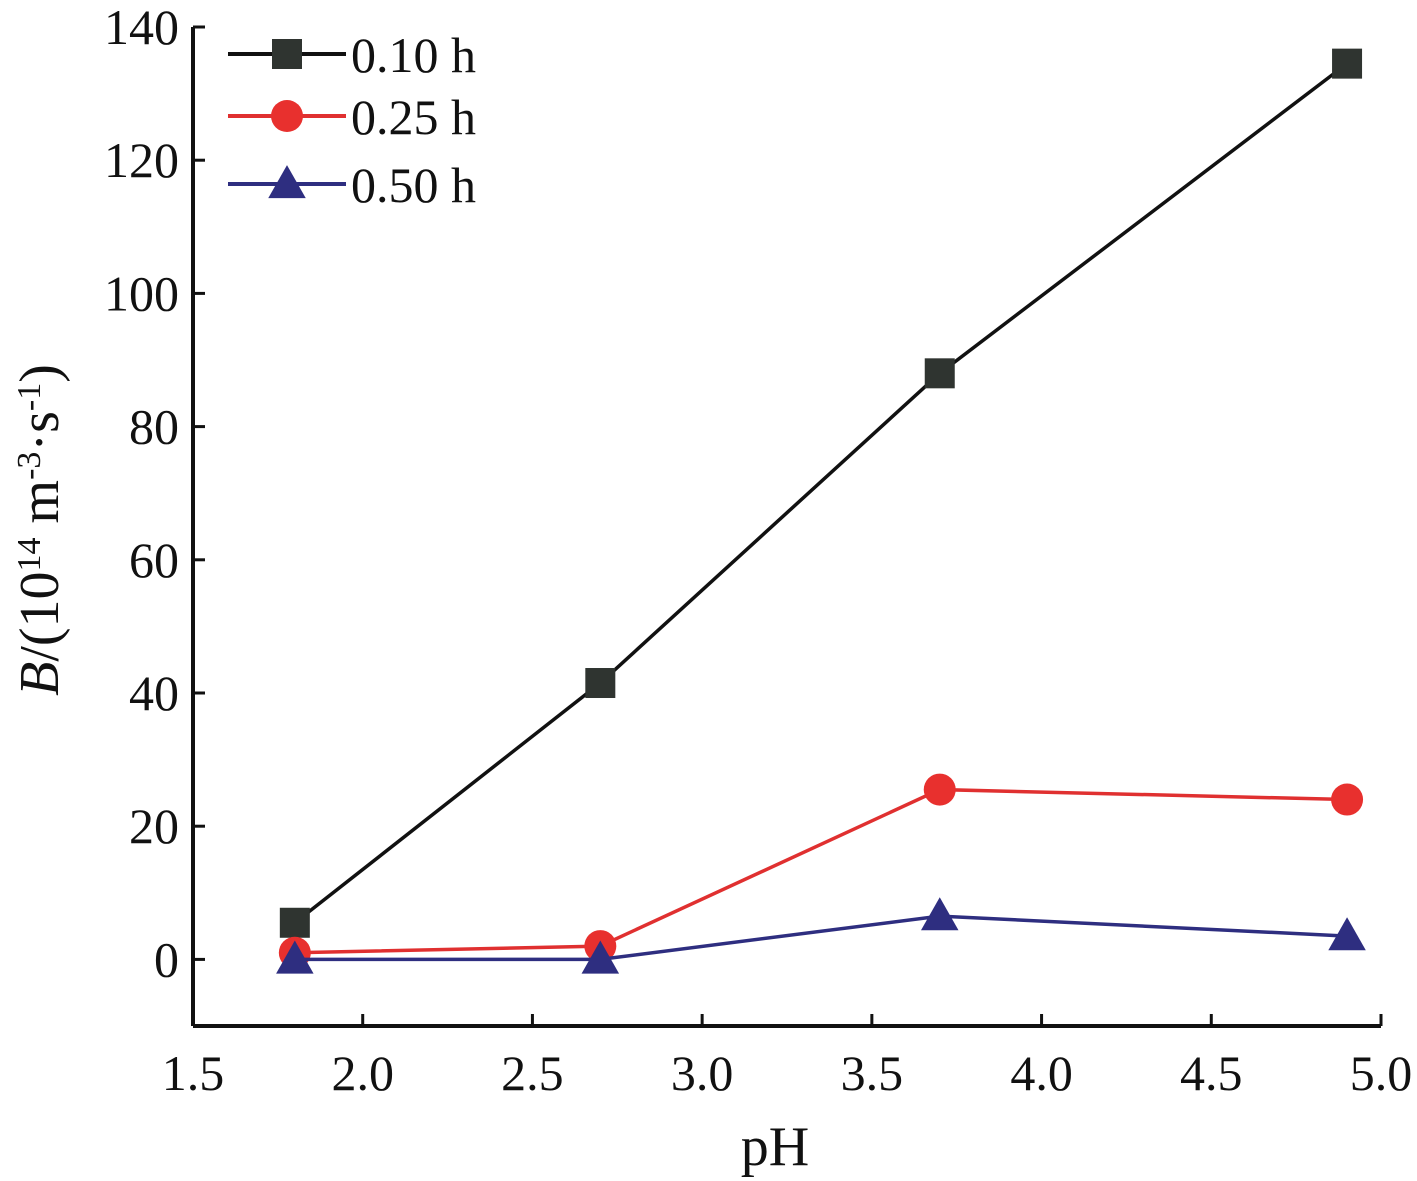 The image size is (1417, 1181). I want to click on x-tick-label: 4.5, so click(1211, 1073).